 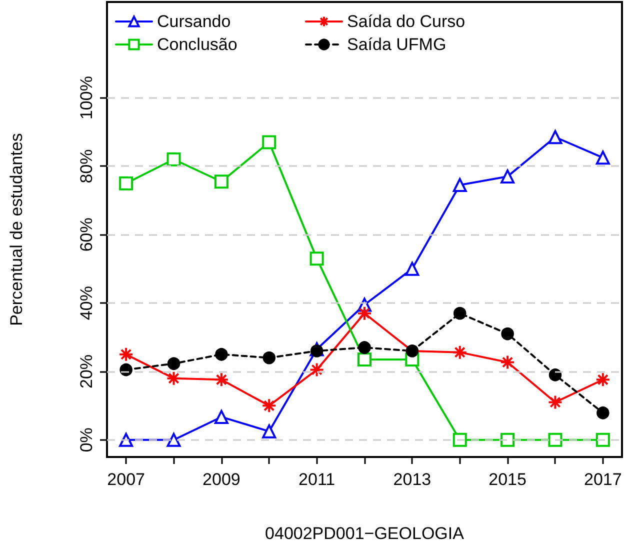 I want to click on y-tick-label: 100%, so click(x=86, y=98).